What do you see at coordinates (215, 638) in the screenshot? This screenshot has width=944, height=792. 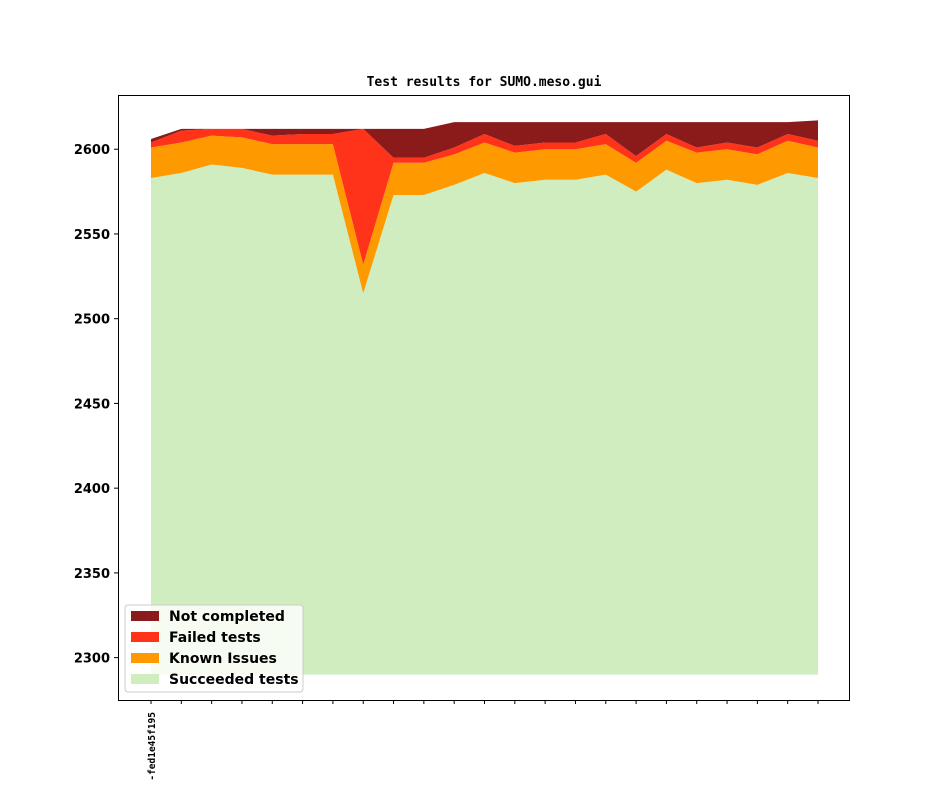 I see `legend-label: Failed tests` at bounding box center [215, 638].